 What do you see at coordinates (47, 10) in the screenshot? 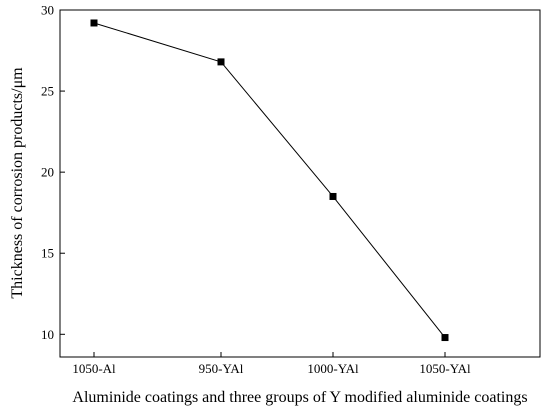
I see `y-tick-label-30: 30` at bounding box center [47, 10].